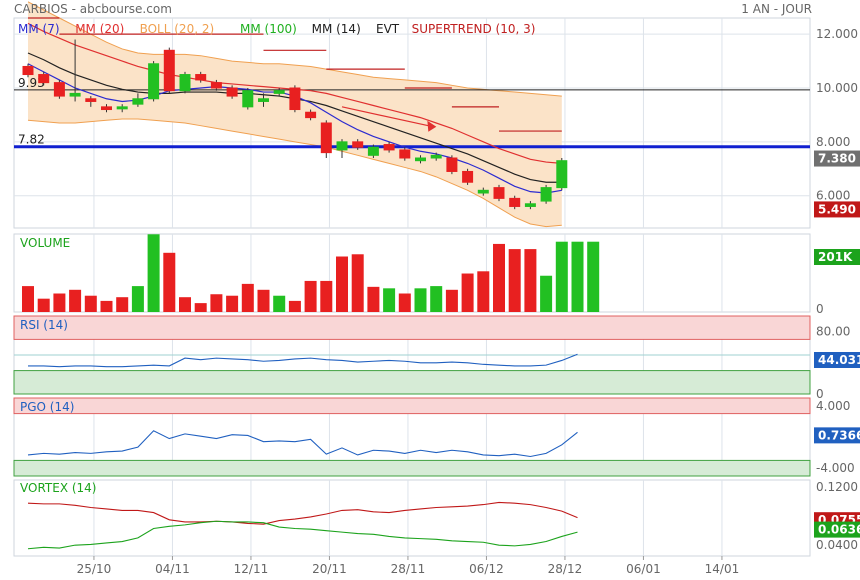 The height and width of the screenshot is (580, 860). Describe the element at coordinates (412, 468) in the screenshot. I see `pgo-panel-oversold-zone` at that location.